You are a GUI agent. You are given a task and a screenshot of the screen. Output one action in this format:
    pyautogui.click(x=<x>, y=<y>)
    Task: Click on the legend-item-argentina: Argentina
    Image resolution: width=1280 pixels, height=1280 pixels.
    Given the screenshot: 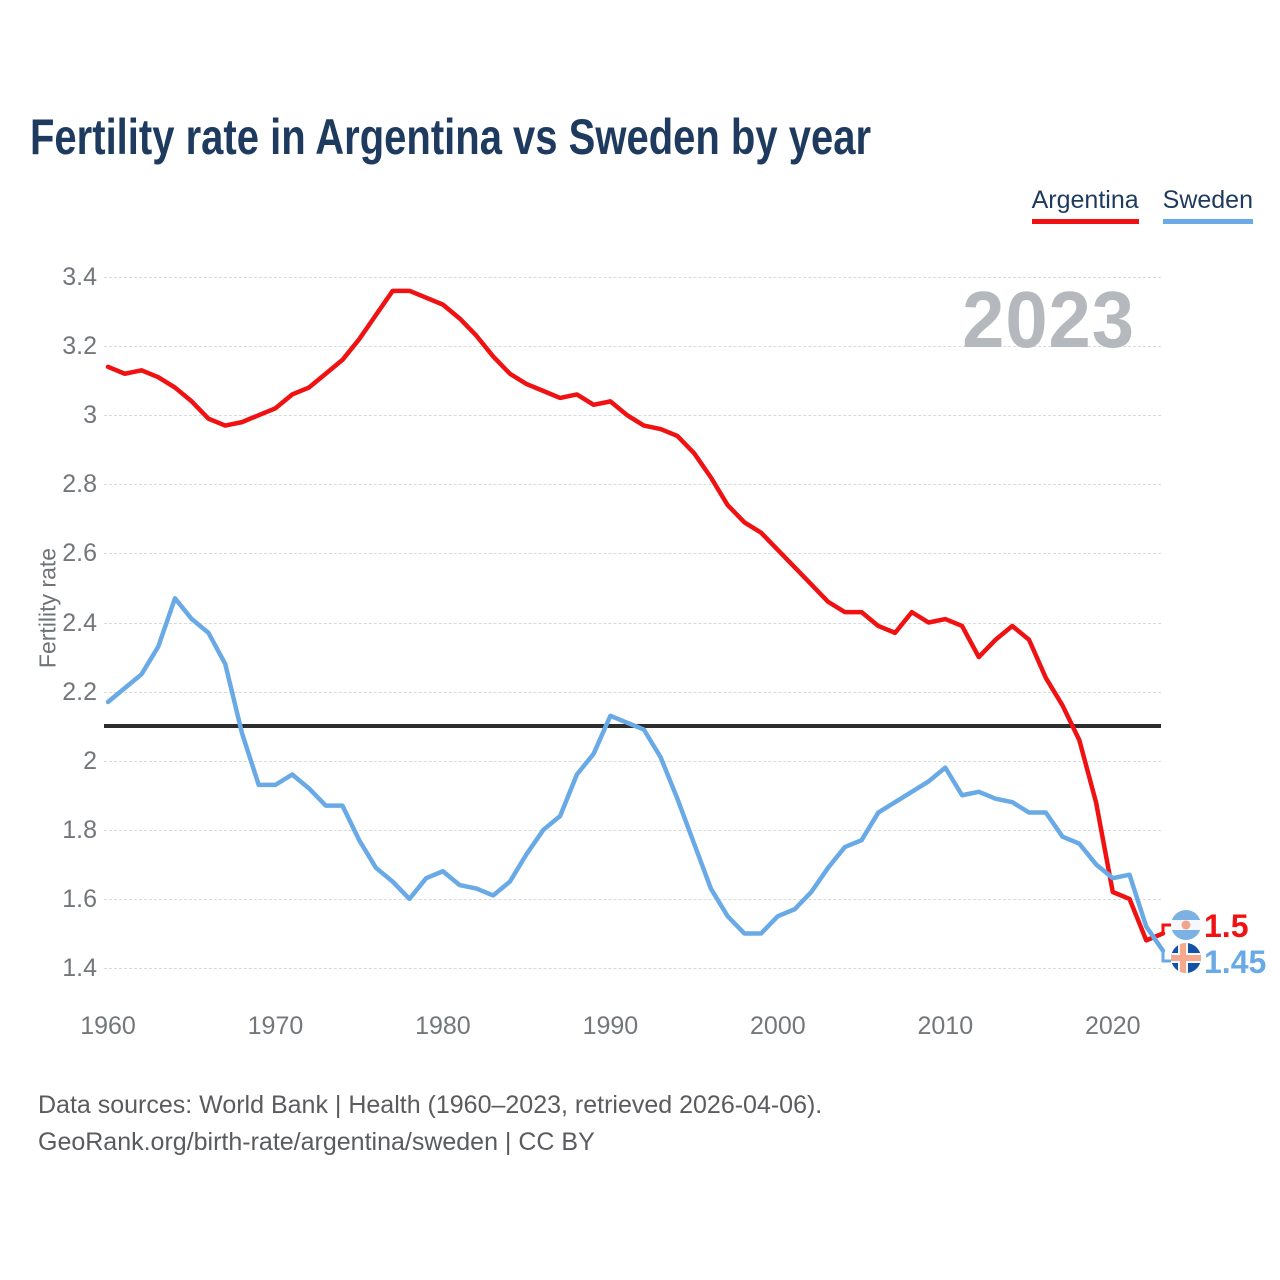 What is the action you would take?
    pyautogui.click(x=1085, y=205)
    